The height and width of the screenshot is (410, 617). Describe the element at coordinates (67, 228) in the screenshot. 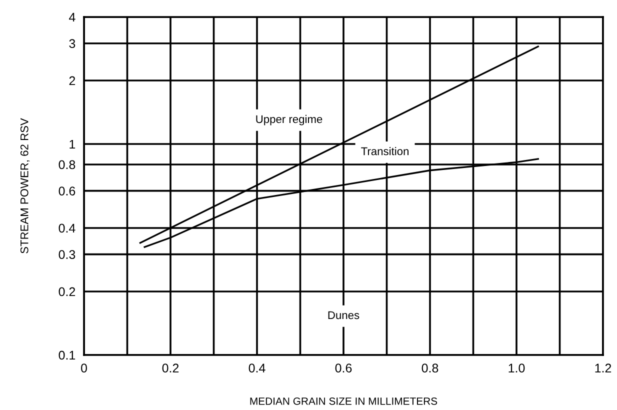

I see `y-tick-label: 0.4` at that location.